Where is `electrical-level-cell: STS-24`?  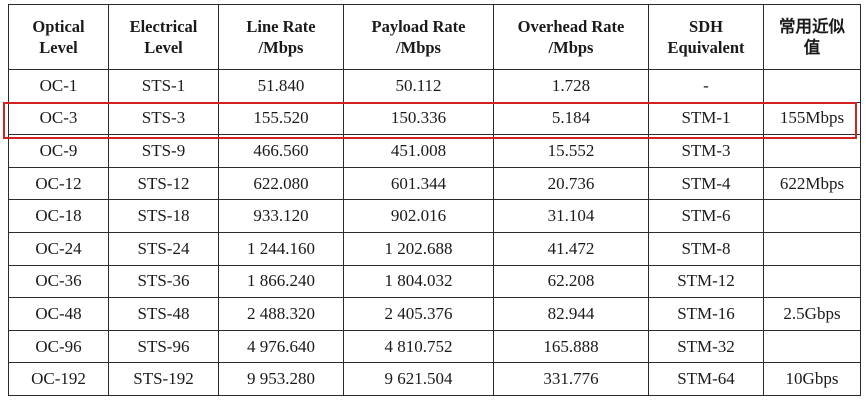
electrical-level-cell: STS-24 is located at coordinates (163, 248).